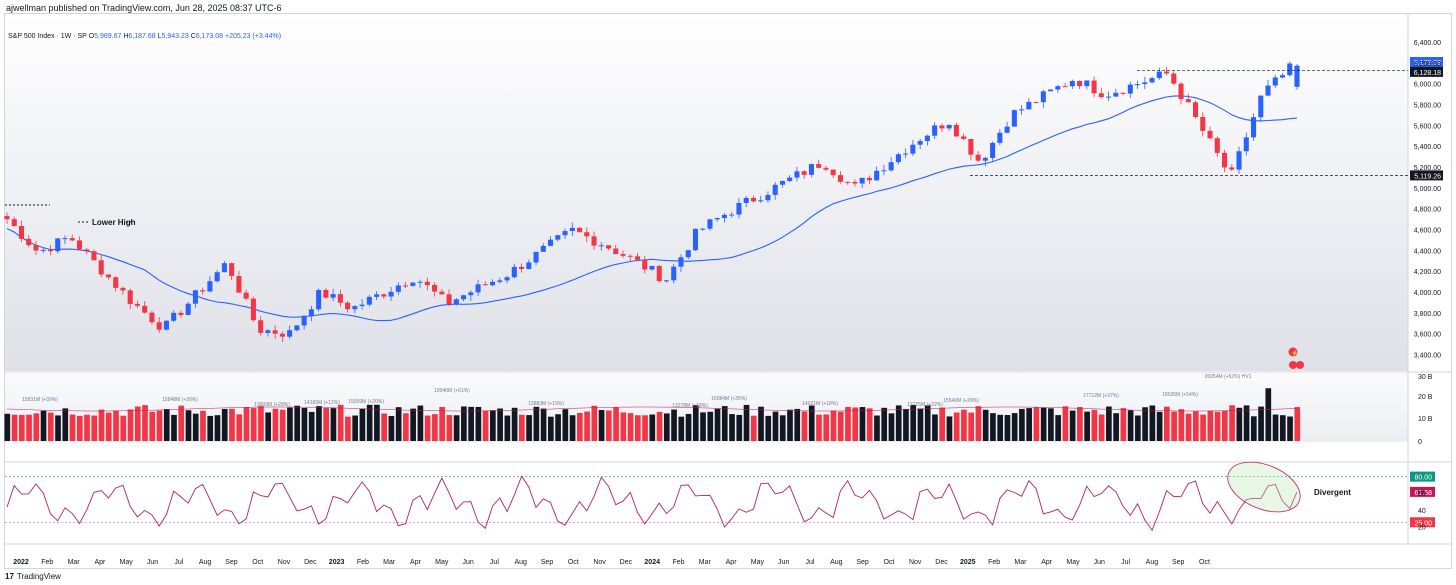  I want to click on alert-icon, so click(1293, 352).